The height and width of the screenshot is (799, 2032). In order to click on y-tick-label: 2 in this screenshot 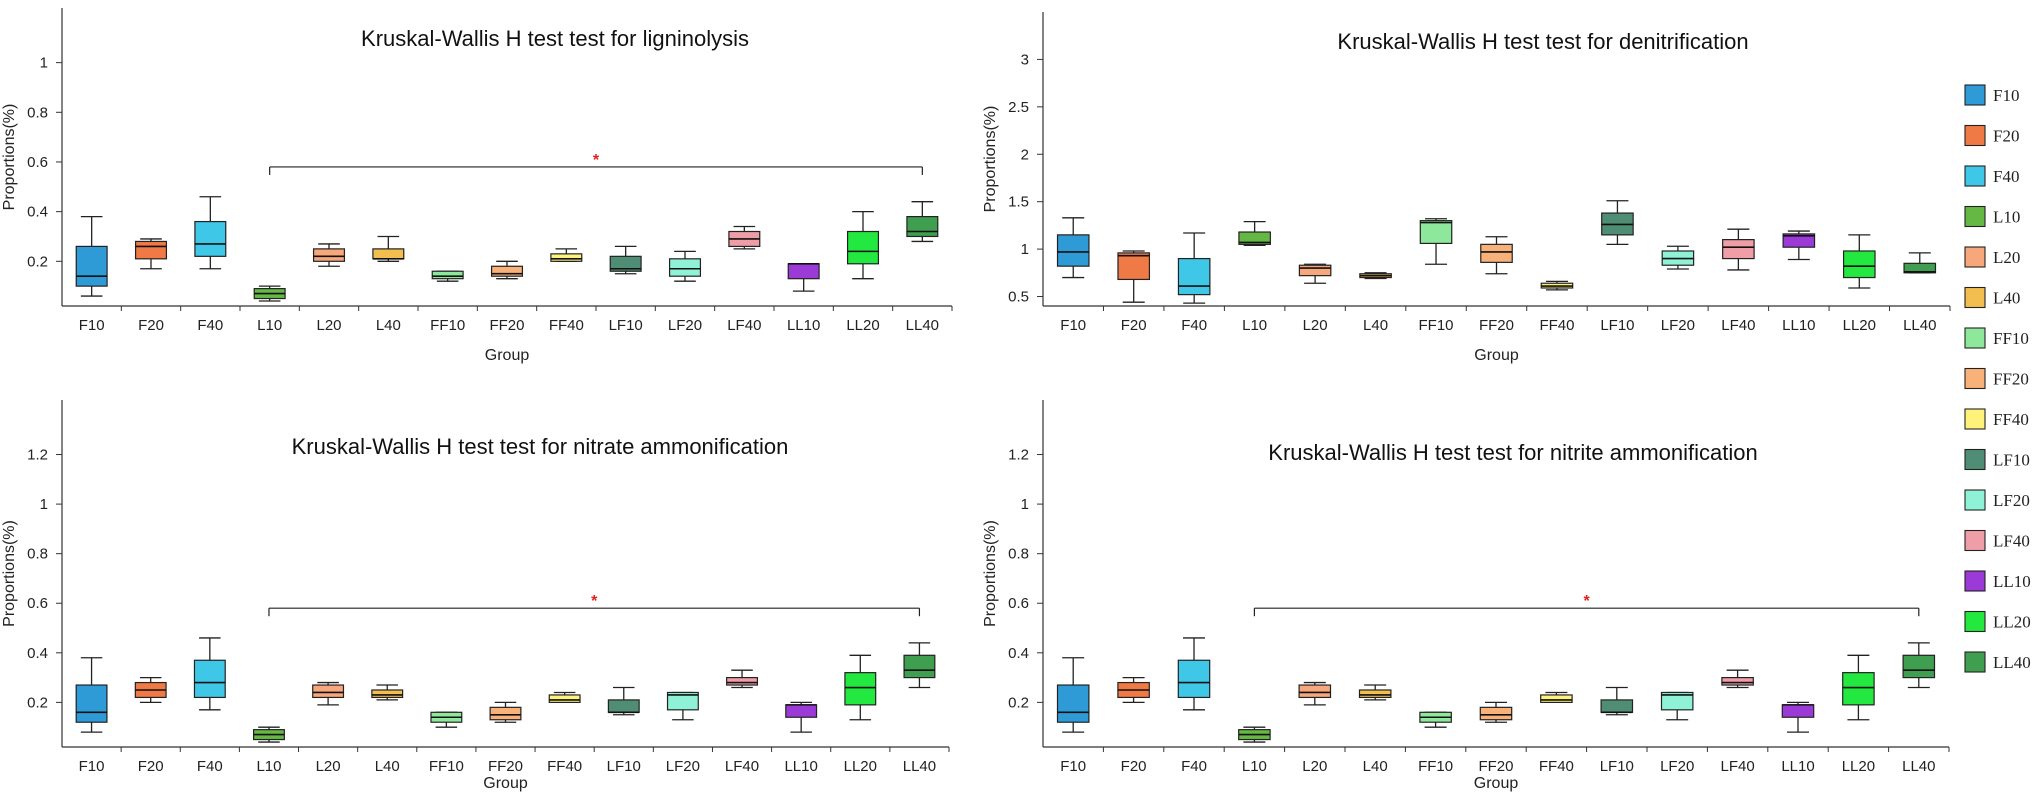, I will do `click(1025, 154)`.